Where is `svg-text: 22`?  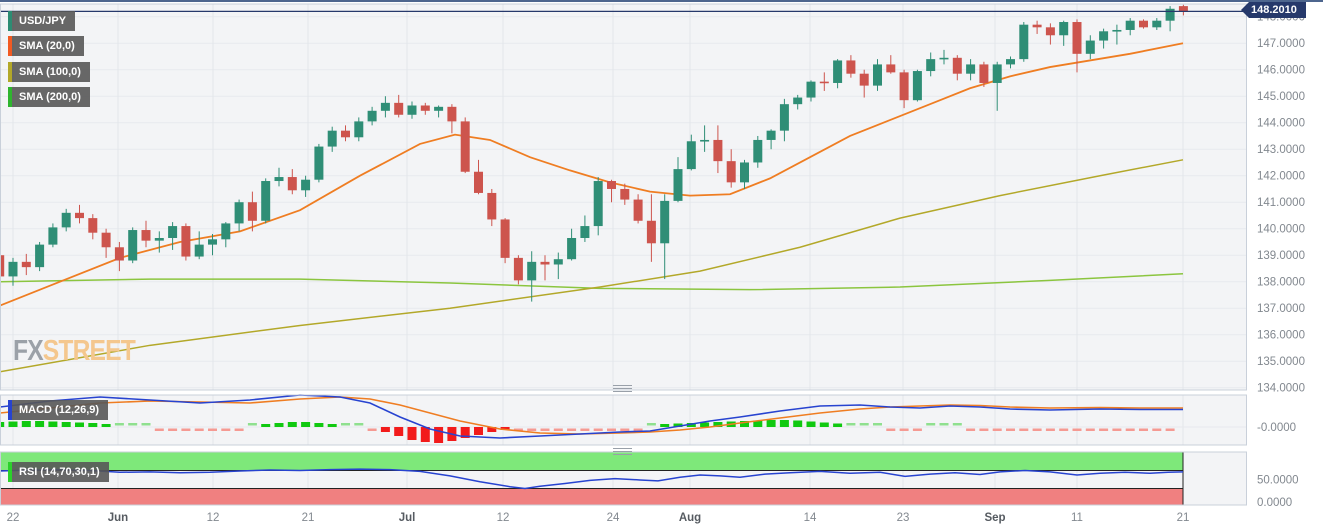 svg-text: 22 is located at coordinates (13, 518).